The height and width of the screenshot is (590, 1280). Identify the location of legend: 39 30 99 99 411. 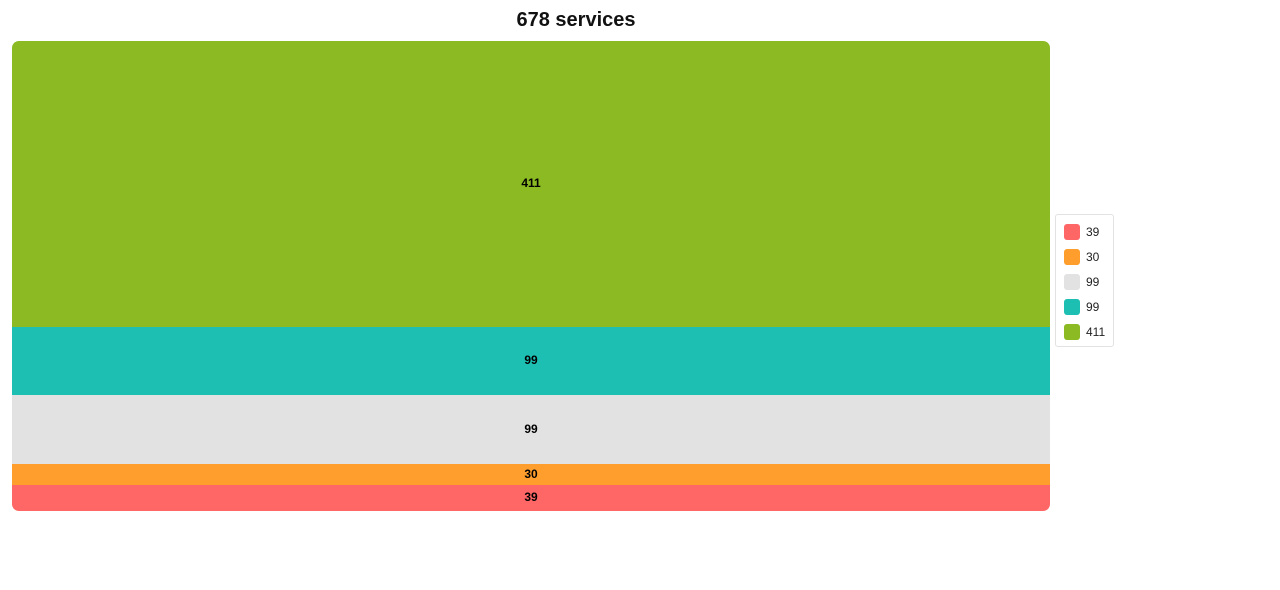
(1084, 280).